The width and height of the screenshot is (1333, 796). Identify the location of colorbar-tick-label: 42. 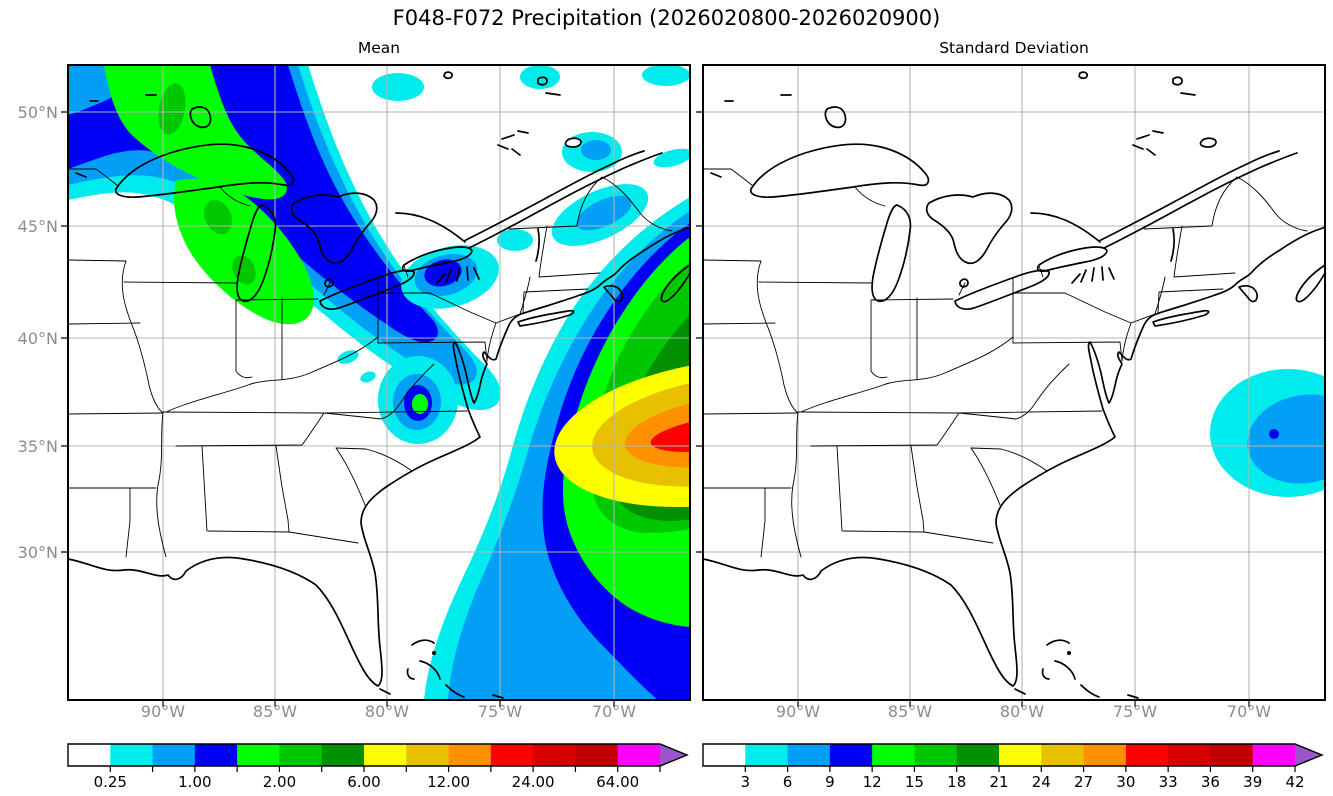
(1294, 782).